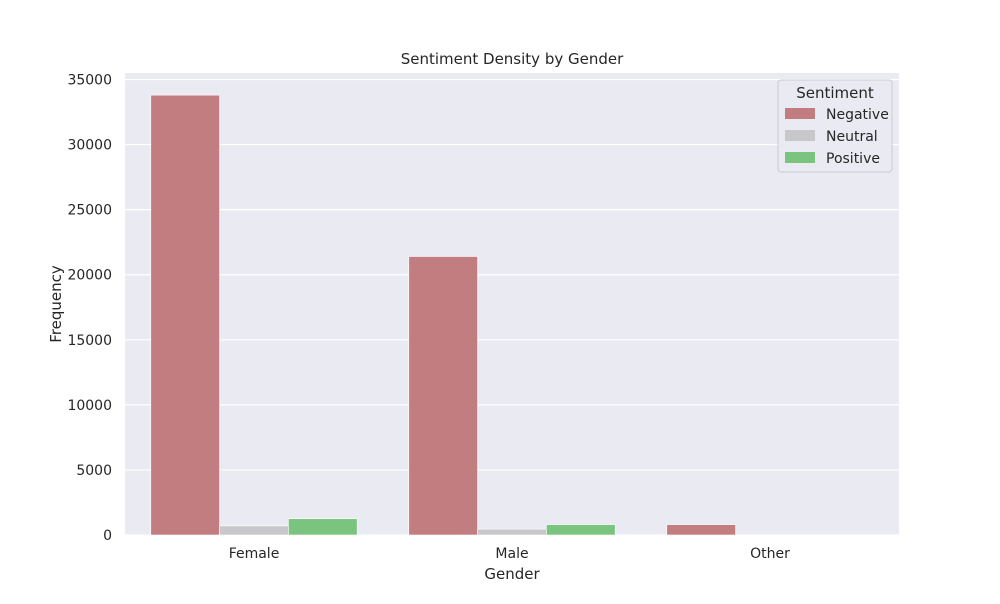 The image size is (1000, 604). Describe the element at coordinates (89, 146) in the screenshot. I see `y-tick-label: 30000` at that location.